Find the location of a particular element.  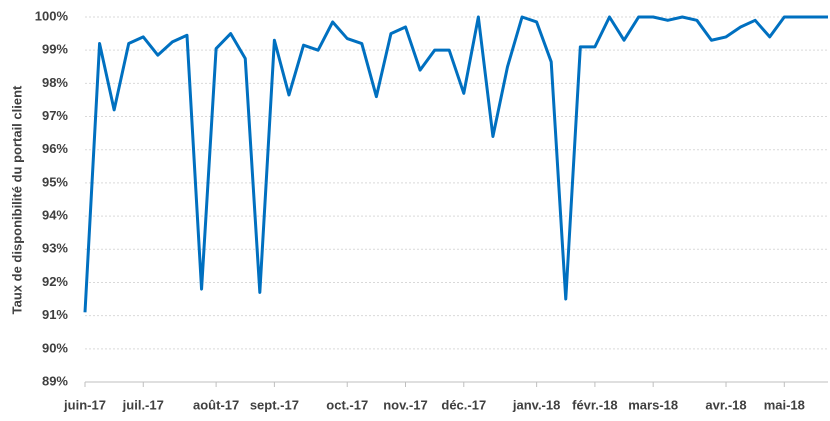

x-tick-label: janv.-18 is located at coordinates (536, 404).